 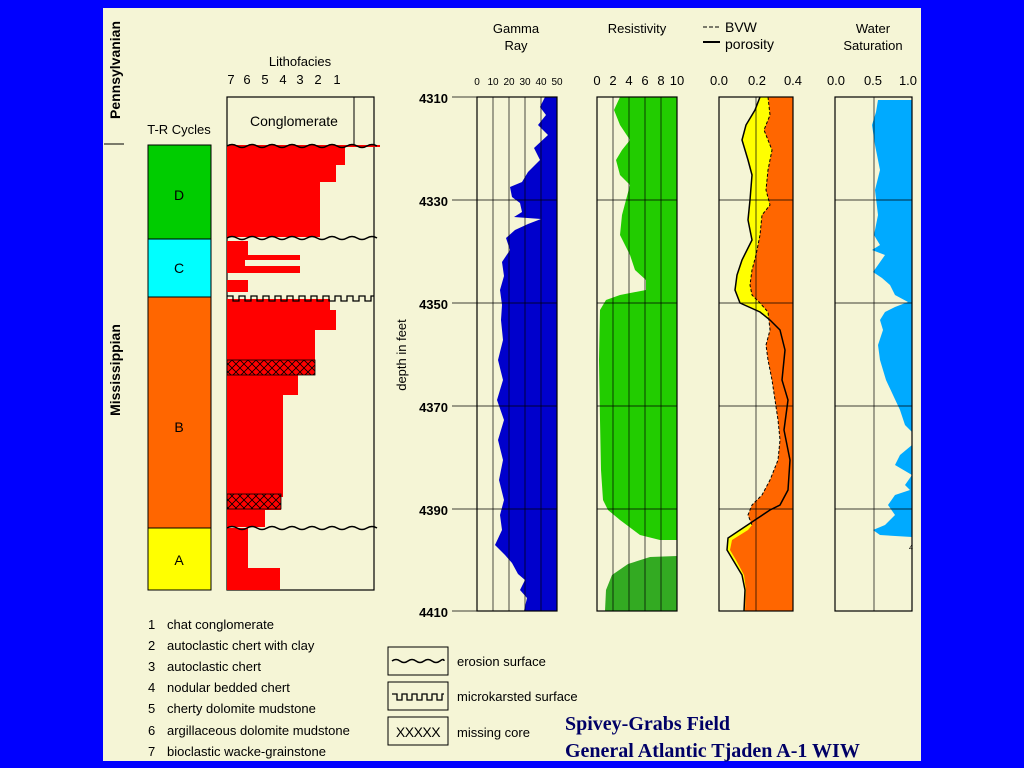 What do you see at coordinates (302, 528) in the screenshot?
I see `erosion-surface-a` at bounding box center [302, 528].